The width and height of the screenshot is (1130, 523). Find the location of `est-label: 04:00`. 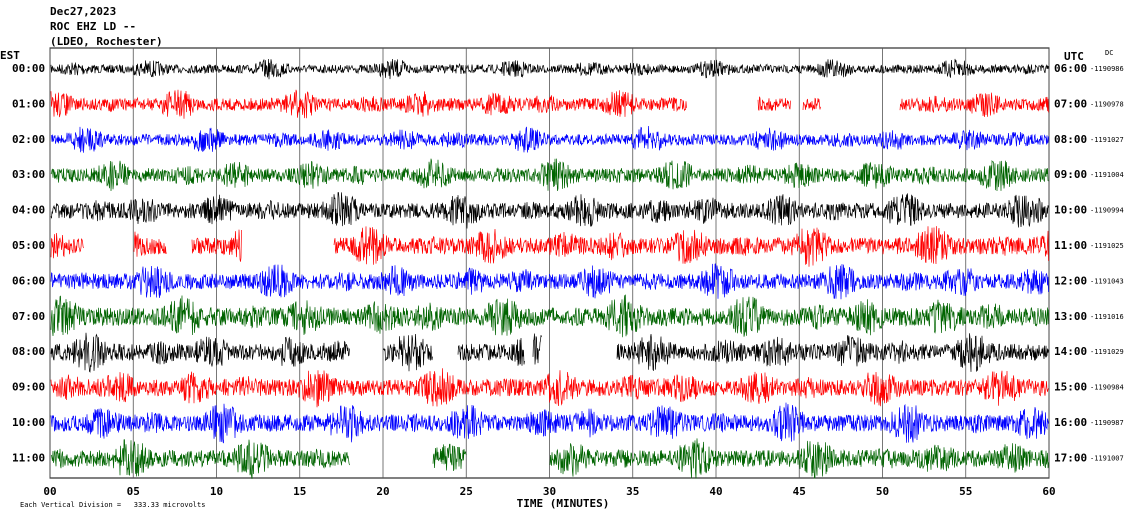

est-label: 04:00 is located at coordinates (28, 210).